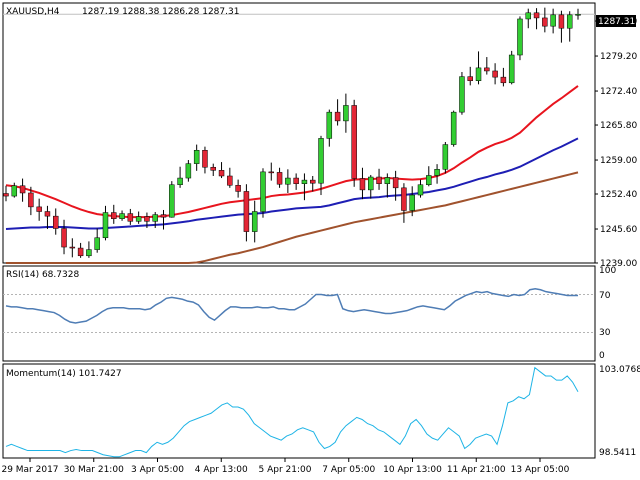 This screenshot has height=480, width=640. I want to click on rsi-axis: 100 70 30 0, so click(607, 313).